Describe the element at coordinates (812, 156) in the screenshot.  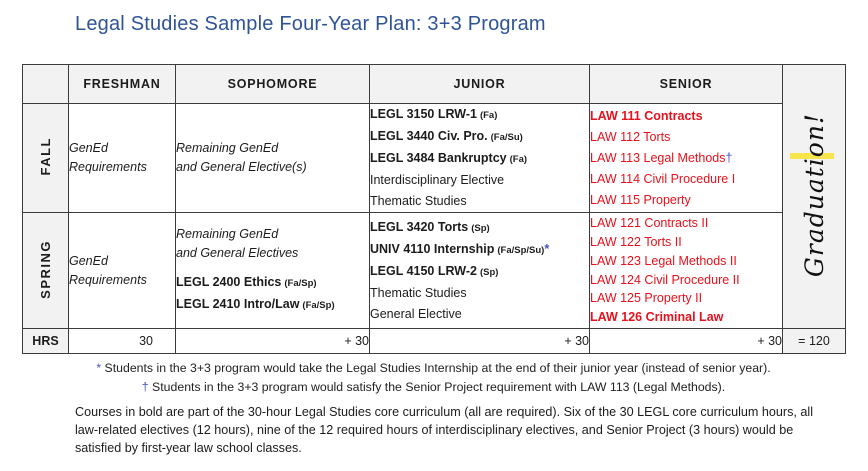
I see `highlight-mark` at that location.